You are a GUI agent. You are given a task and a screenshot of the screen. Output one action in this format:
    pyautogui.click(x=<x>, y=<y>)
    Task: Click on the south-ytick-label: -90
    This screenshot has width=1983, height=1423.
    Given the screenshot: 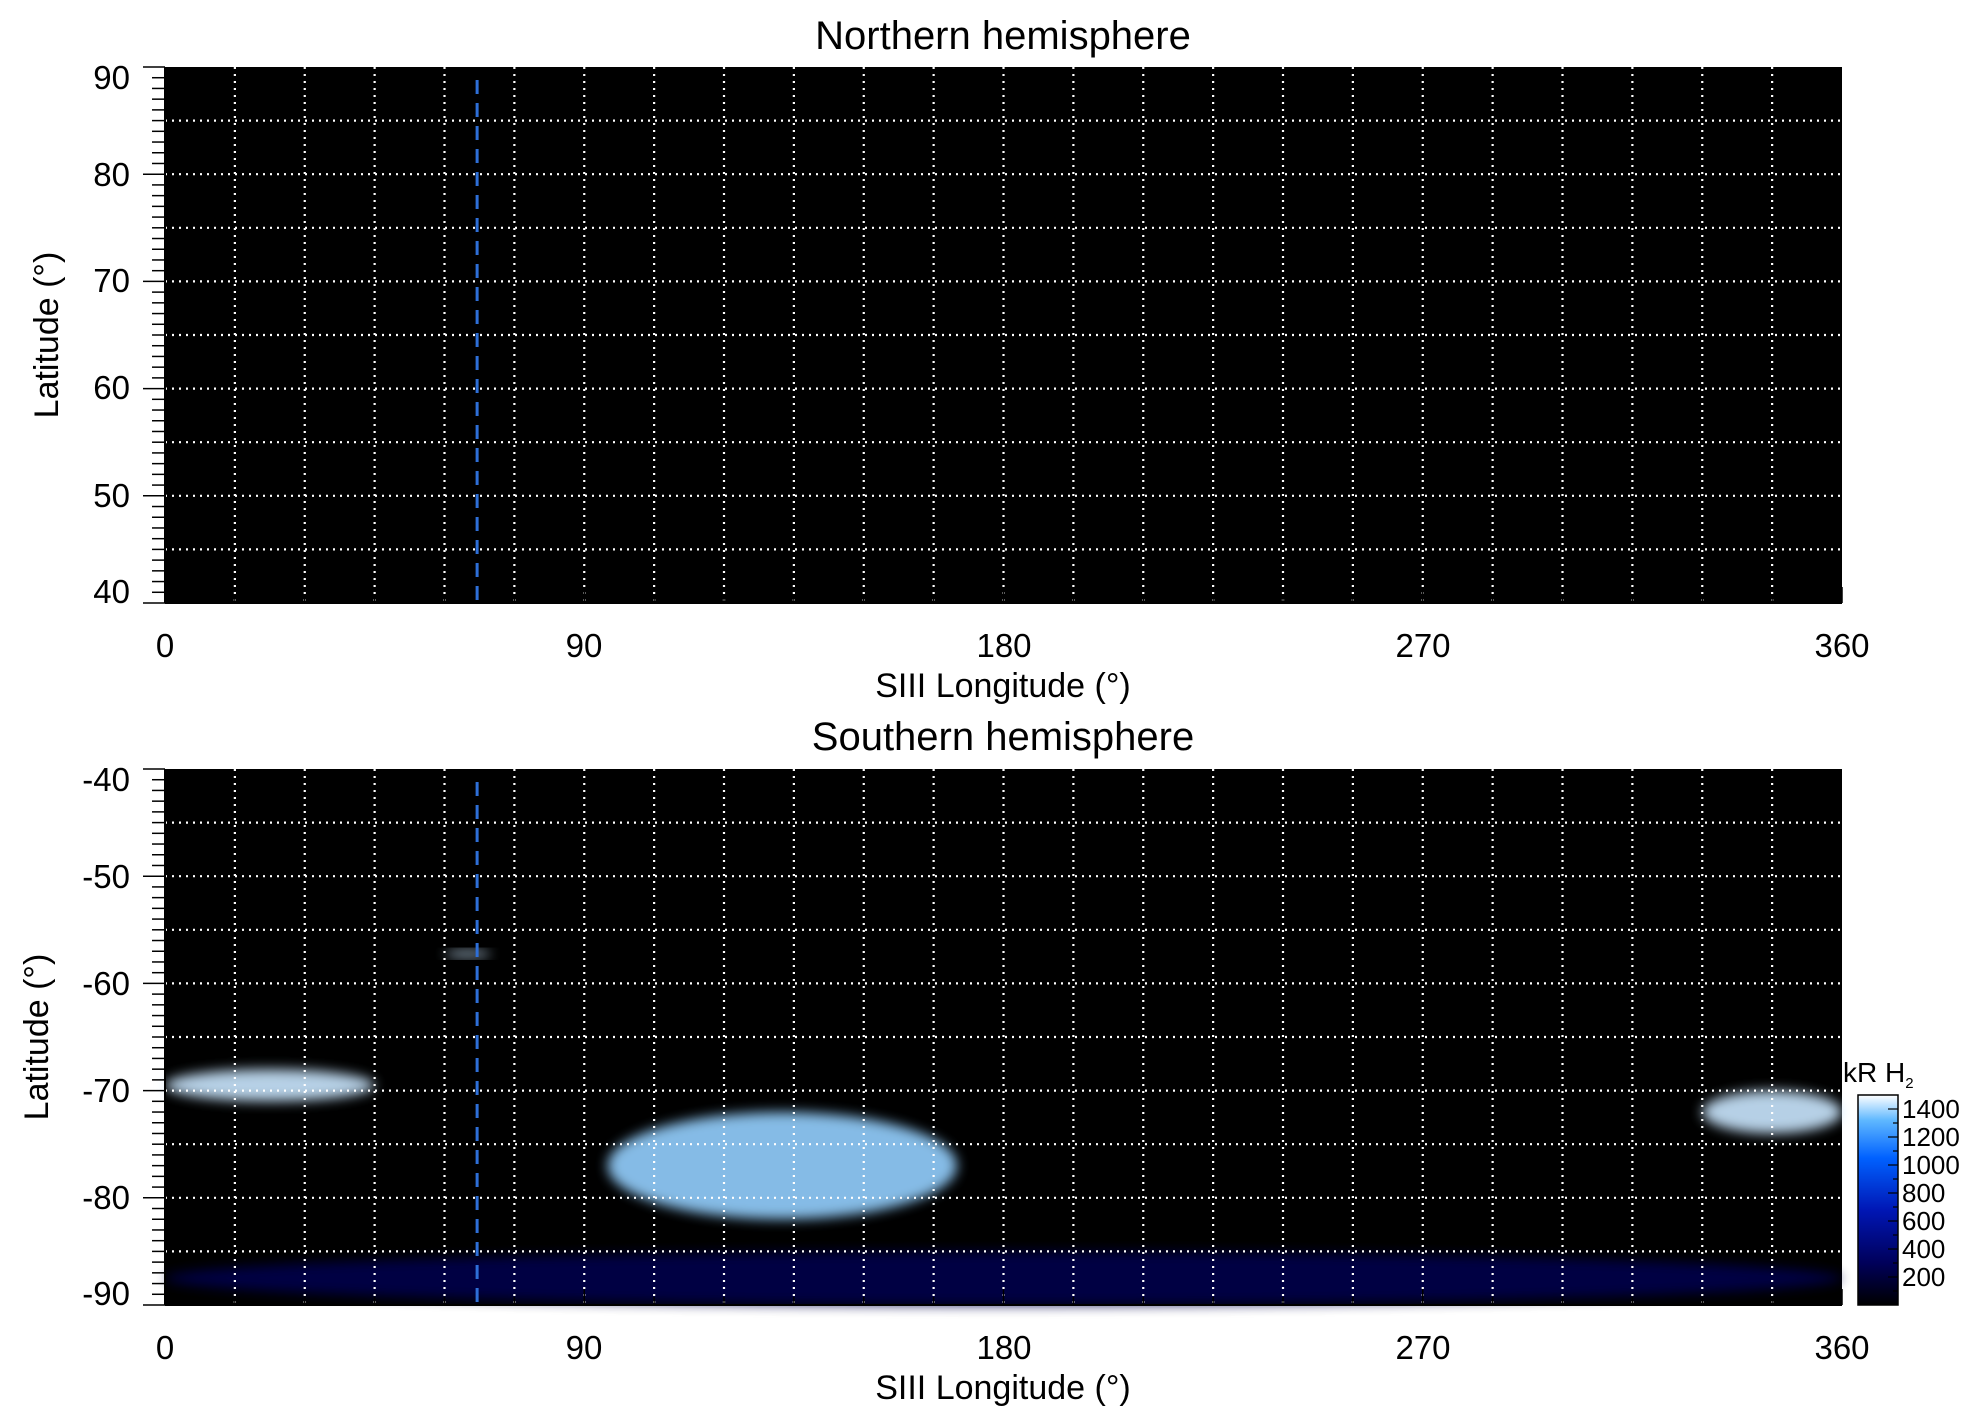 What is the action you would take?
    pyautogui.click(x=106, y=1293)
    